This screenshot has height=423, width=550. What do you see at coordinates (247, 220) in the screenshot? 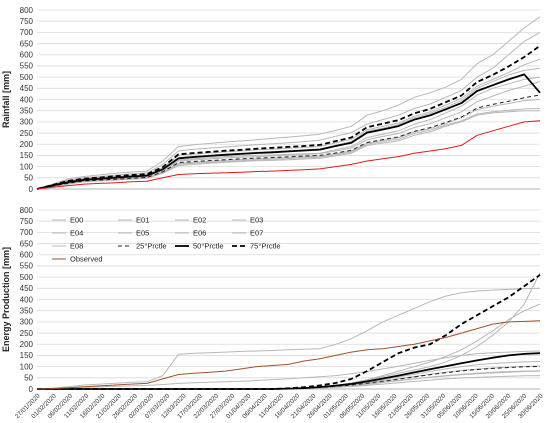
I see `legend-entry: E03` at bounding box center [247, 220].